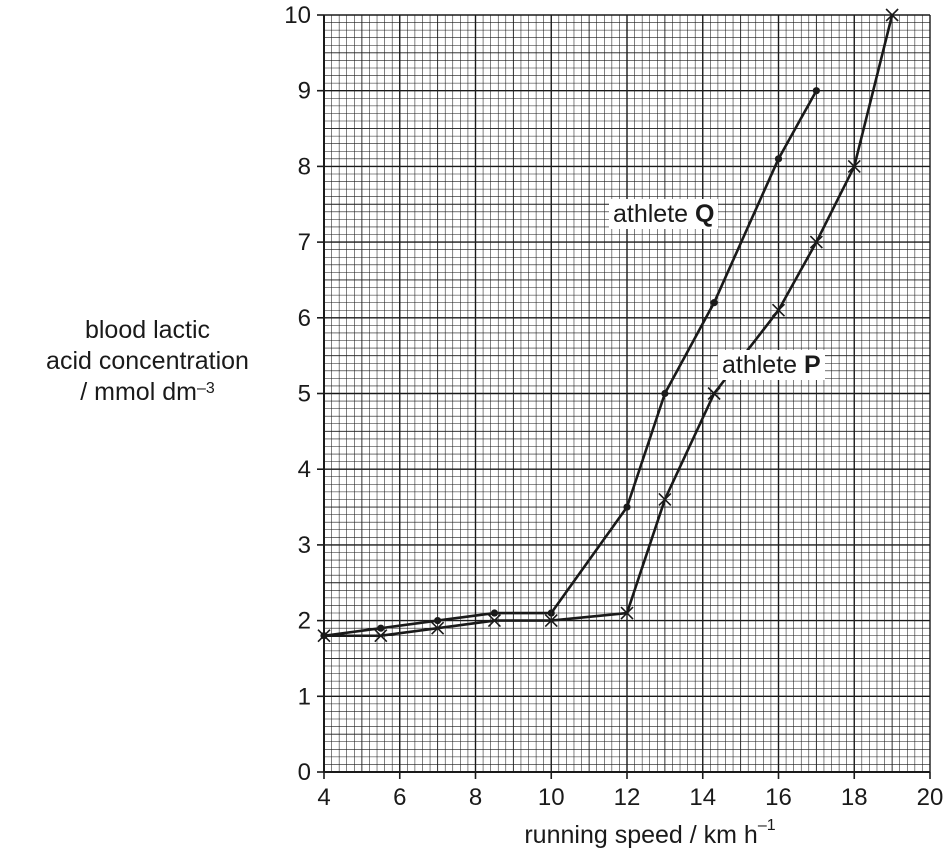  Describe the element at coordinates (702, 797) in the screenshot. I see `x-tick-label: 14` at that location.